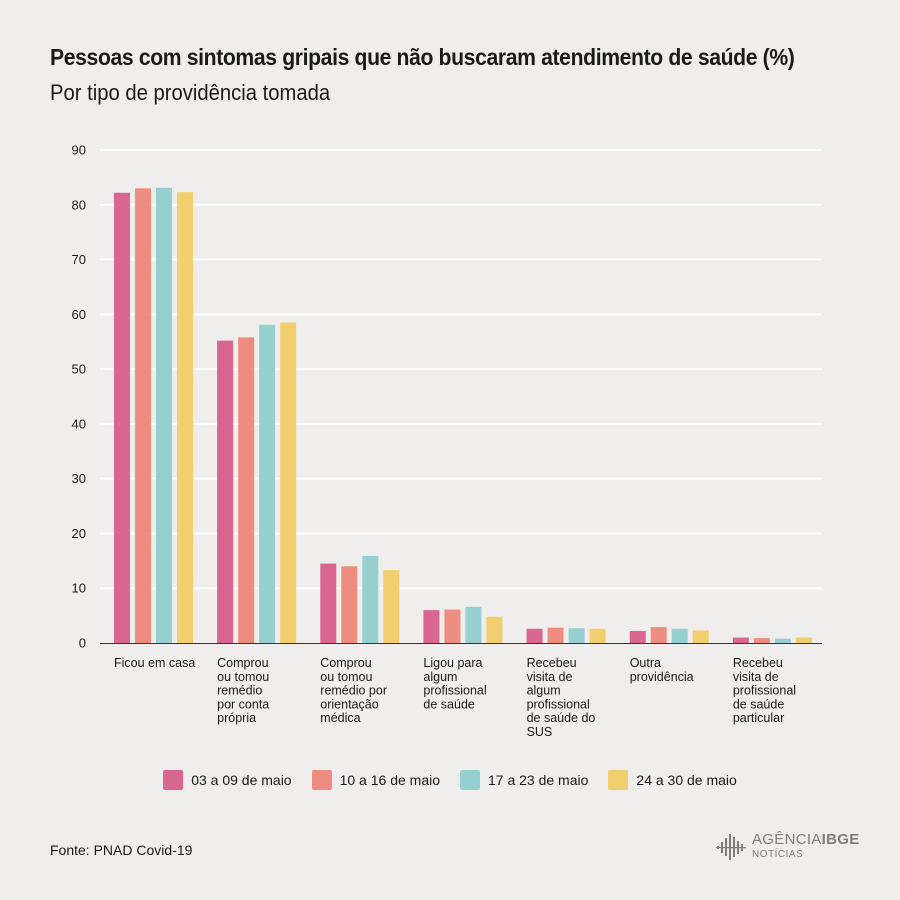 The image size is (900, 900). Describe the element at coordinates (82, 643) in the screenshot. I see `y-tick-label: 0` at that location.